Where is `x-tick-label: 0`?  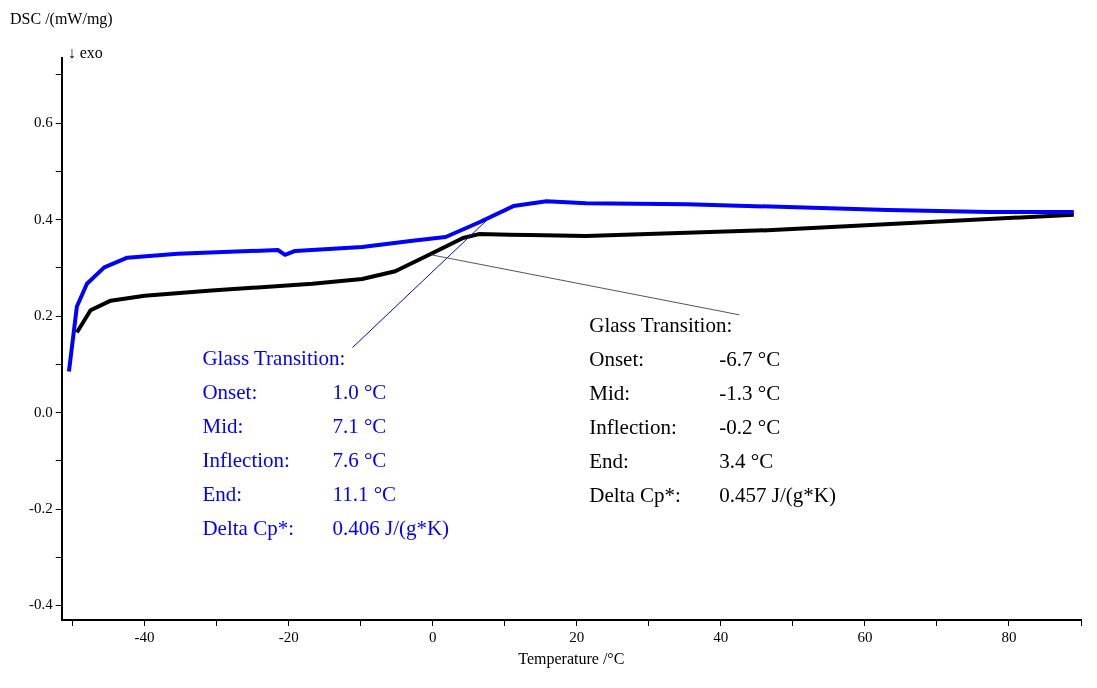 x-tick-label: 0 is located at coordinates (432, 636).